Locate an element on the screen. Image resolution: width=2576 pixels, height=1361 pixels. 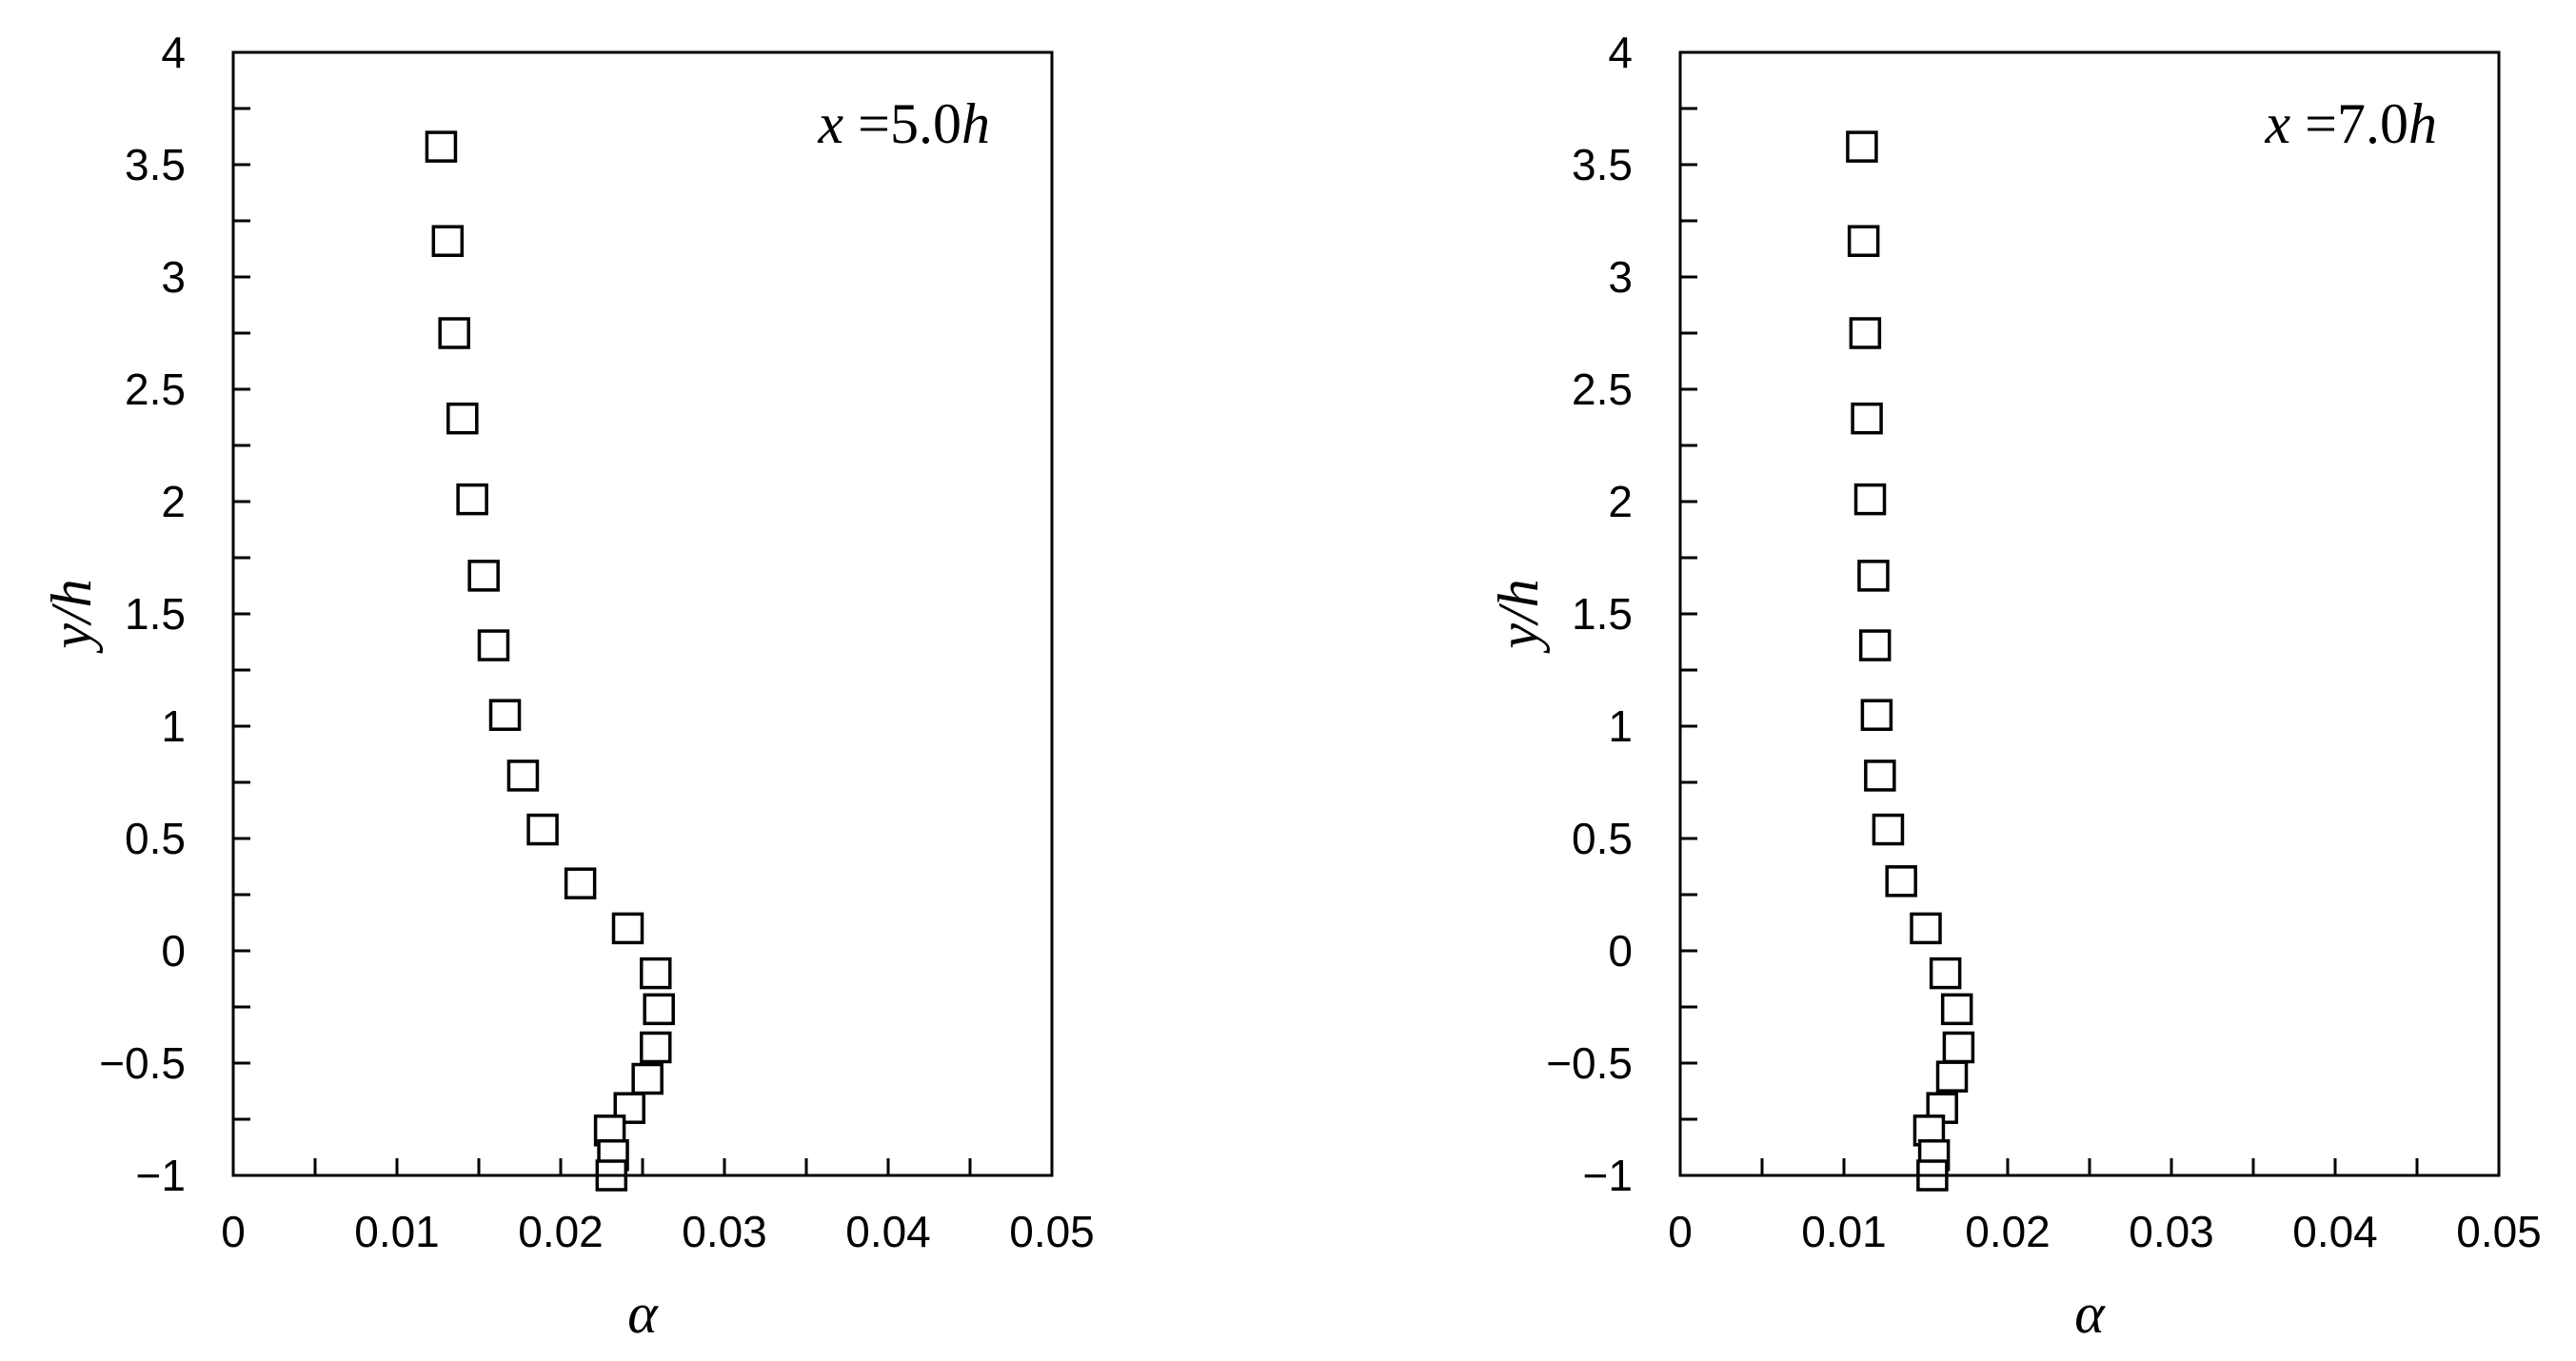
annotation-left-unit: h is located at coordinates (976, 123).